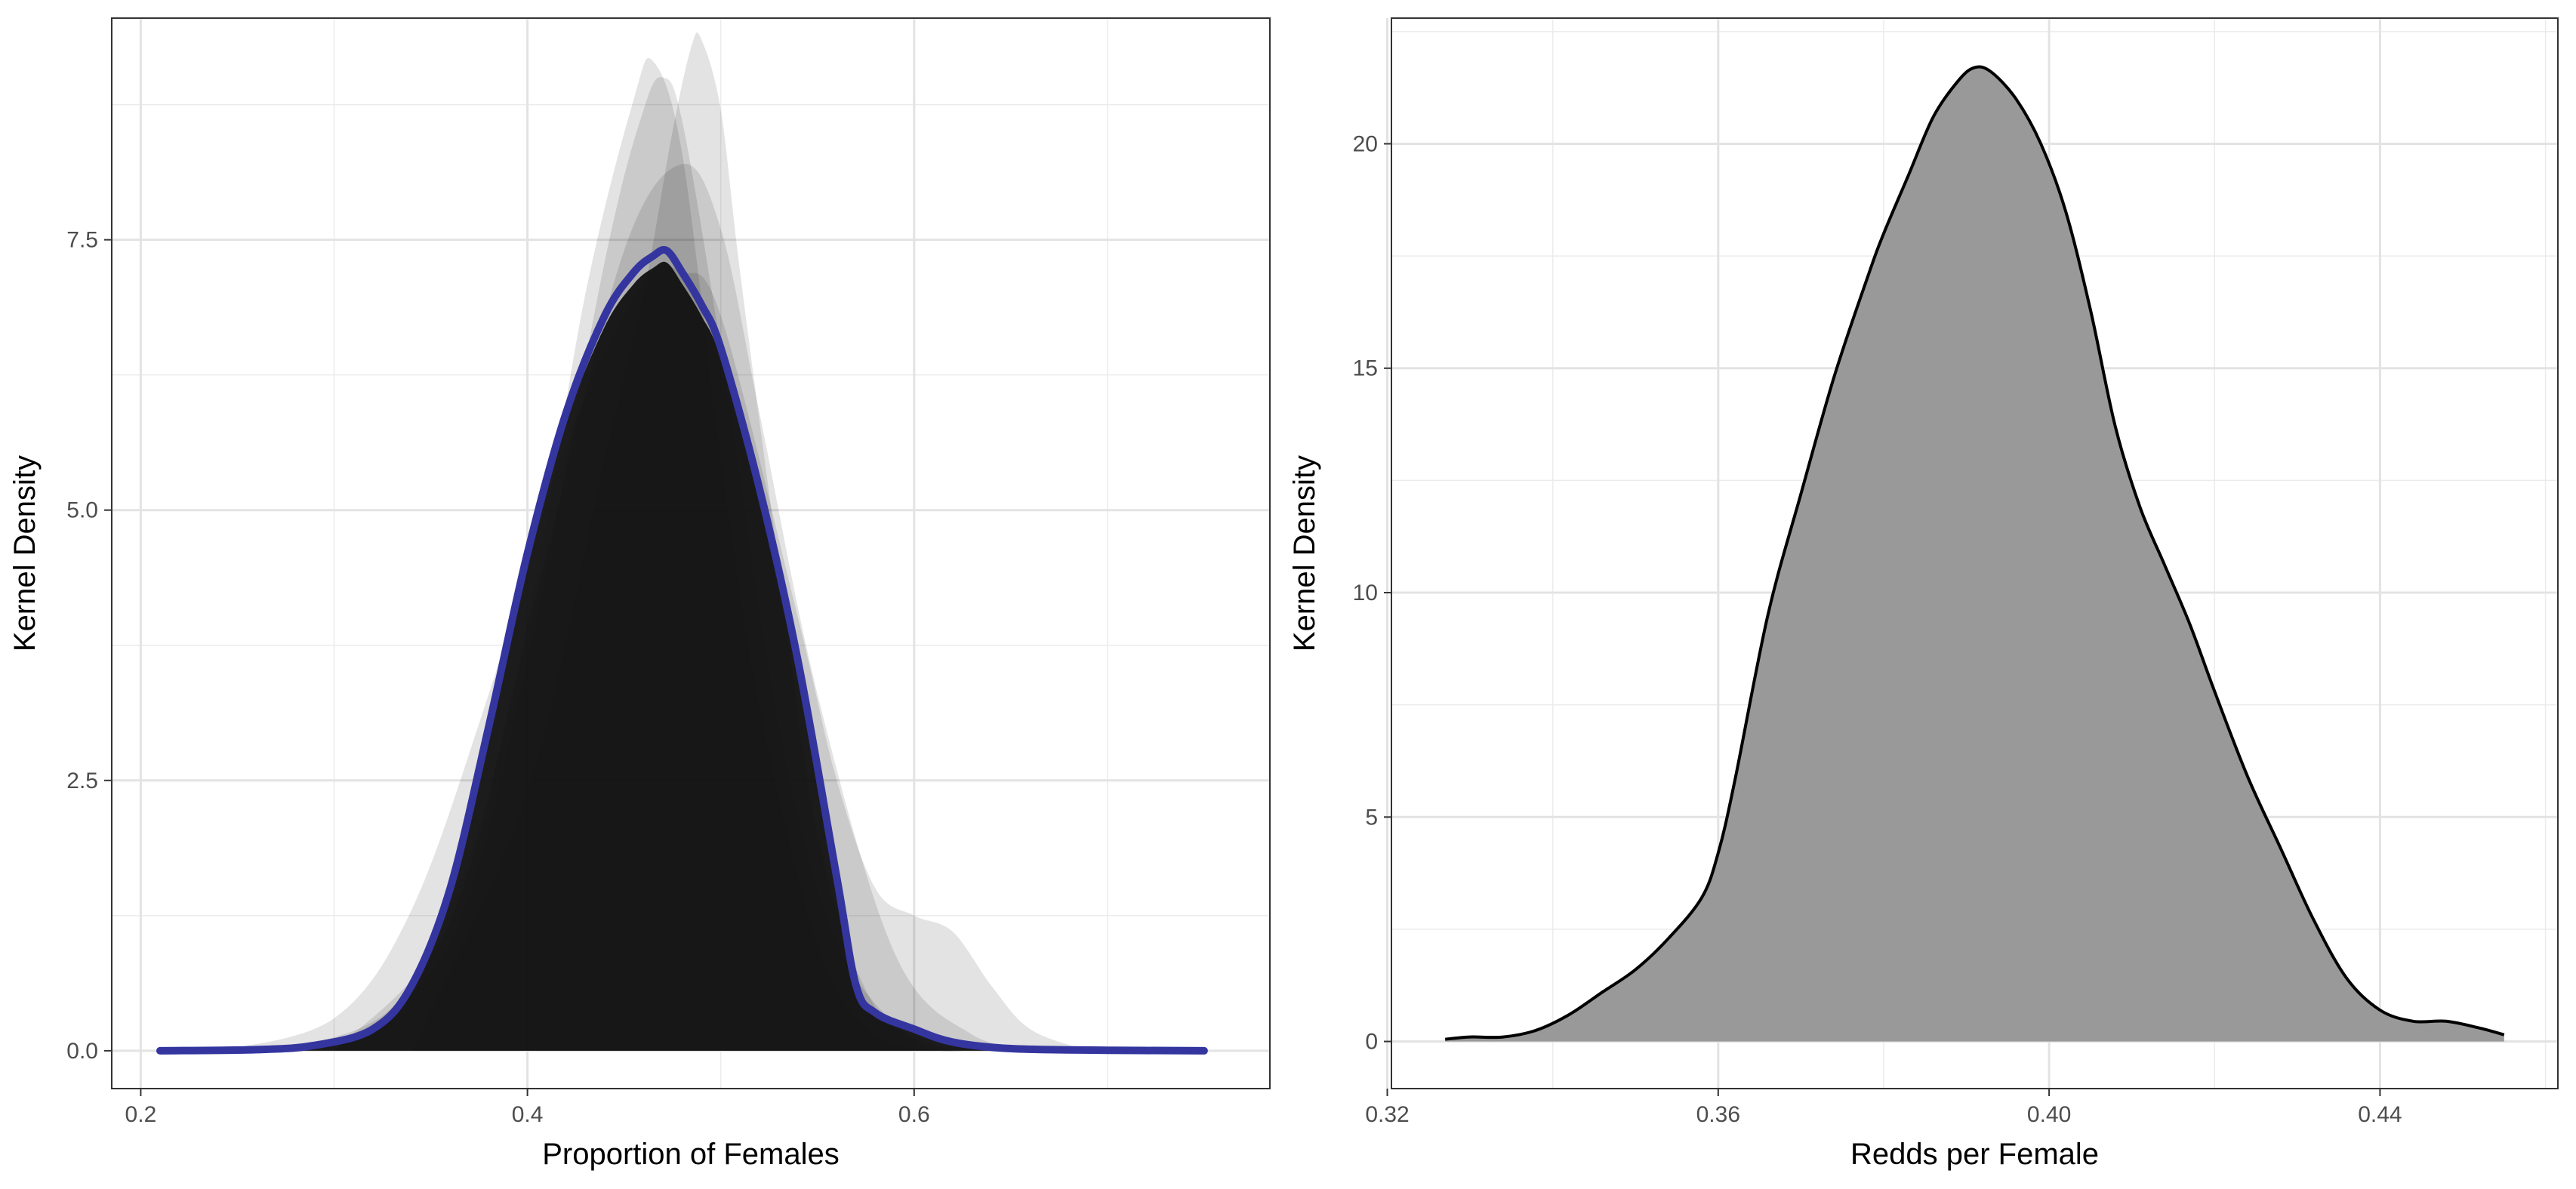  Describe the element at coordinates (1365, 368) in the screenshot. I see `y-tick-label: 15` at that location.